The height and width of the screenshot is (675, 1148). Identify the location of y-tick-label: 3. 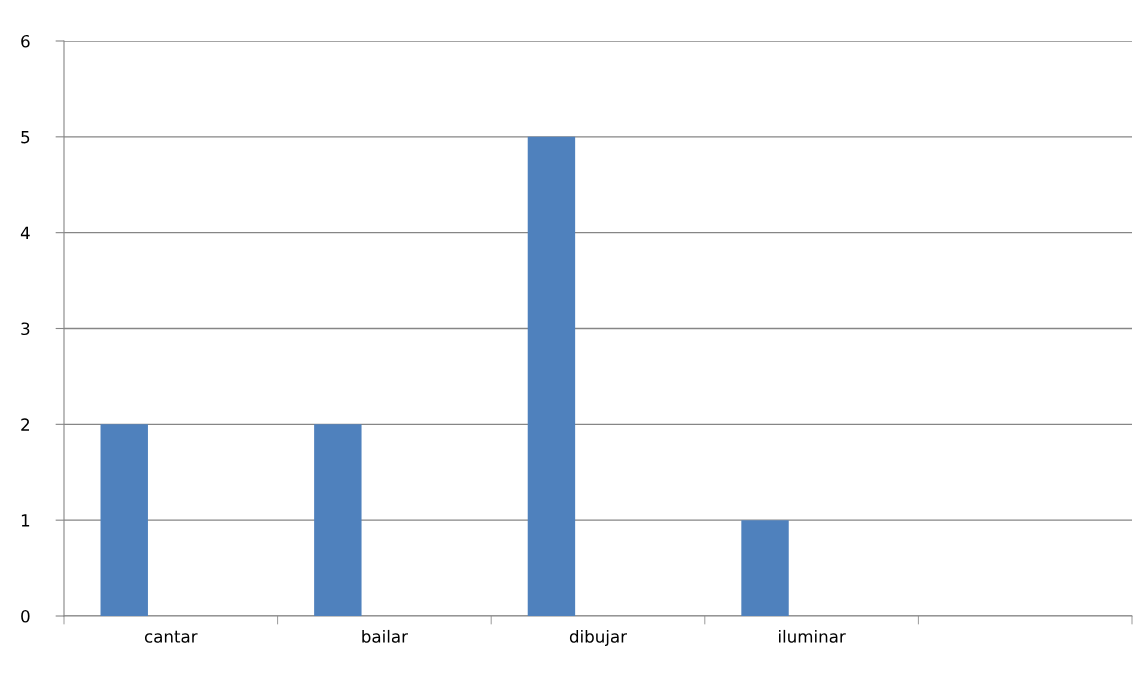
(25, 329).